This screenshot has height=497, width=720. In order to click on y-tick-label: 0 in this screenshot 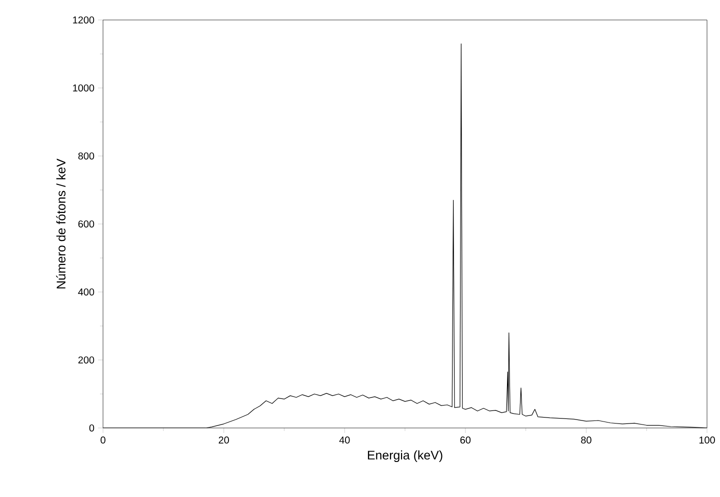, I will do `click(91, 428)`.